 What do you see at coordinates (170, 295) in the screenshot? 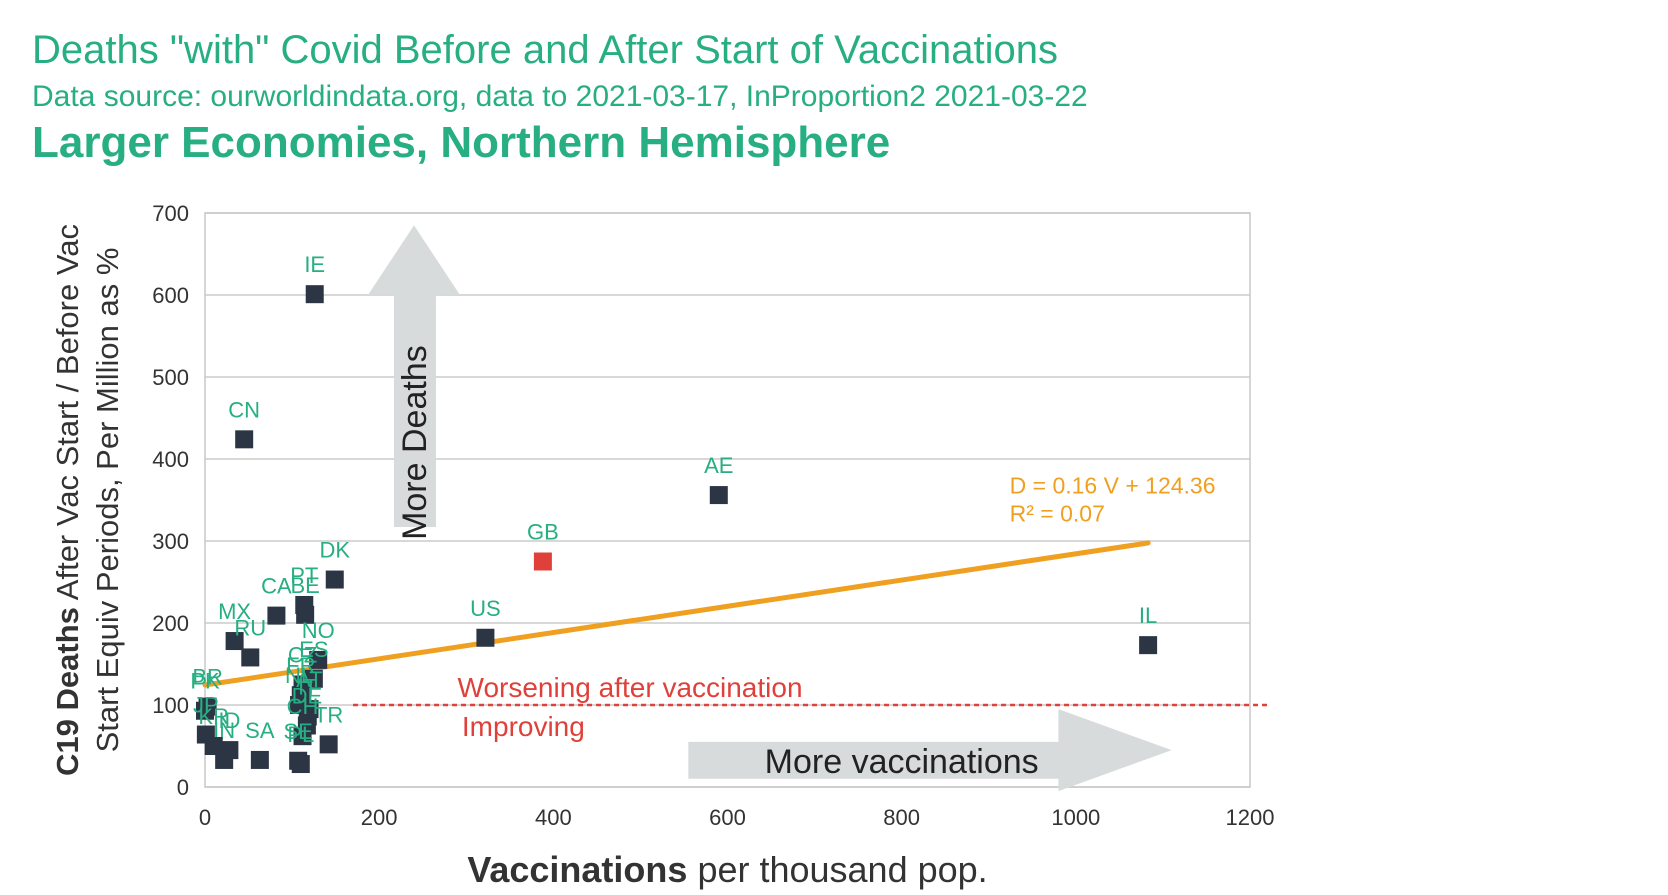
I see `y-tick-label: 600` at bounding box center [170, 295].